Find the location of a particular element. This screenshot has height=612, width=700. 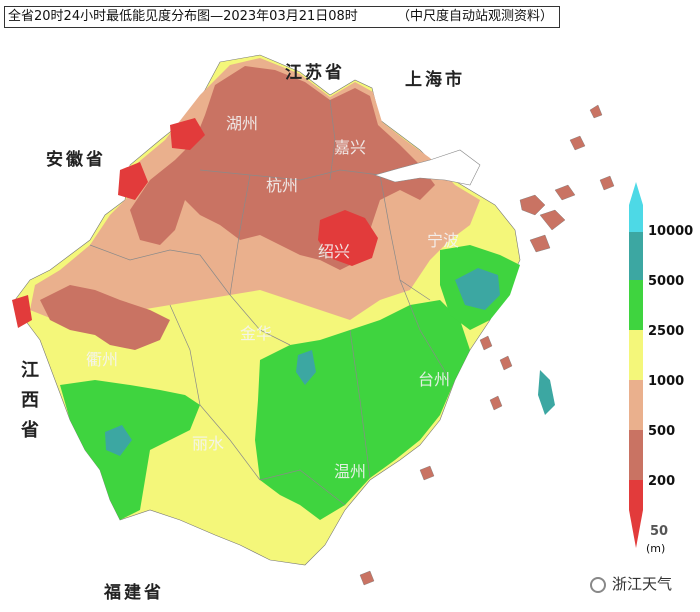

zone-50-huzhou-west is located at coordinates (187, 134).